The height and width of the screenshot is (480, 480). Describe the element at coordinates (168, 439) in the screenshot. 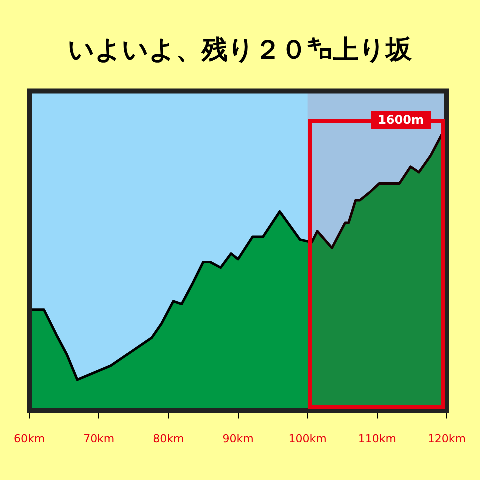

I see `x-tick-label: 80km` at that location.